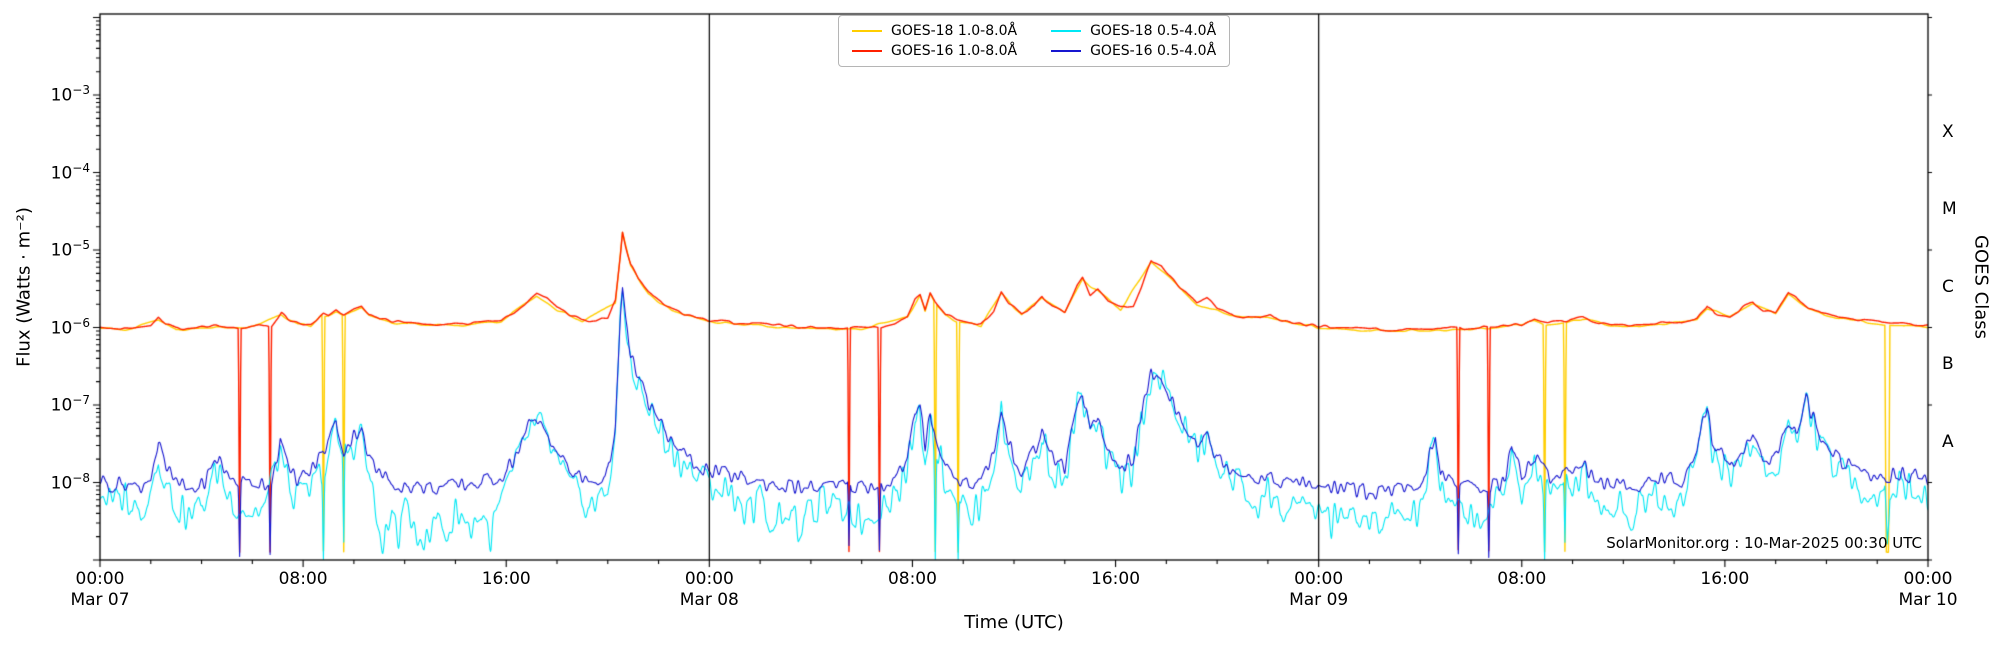  I want to click on goes-class-label: B, so click(1948, 364).